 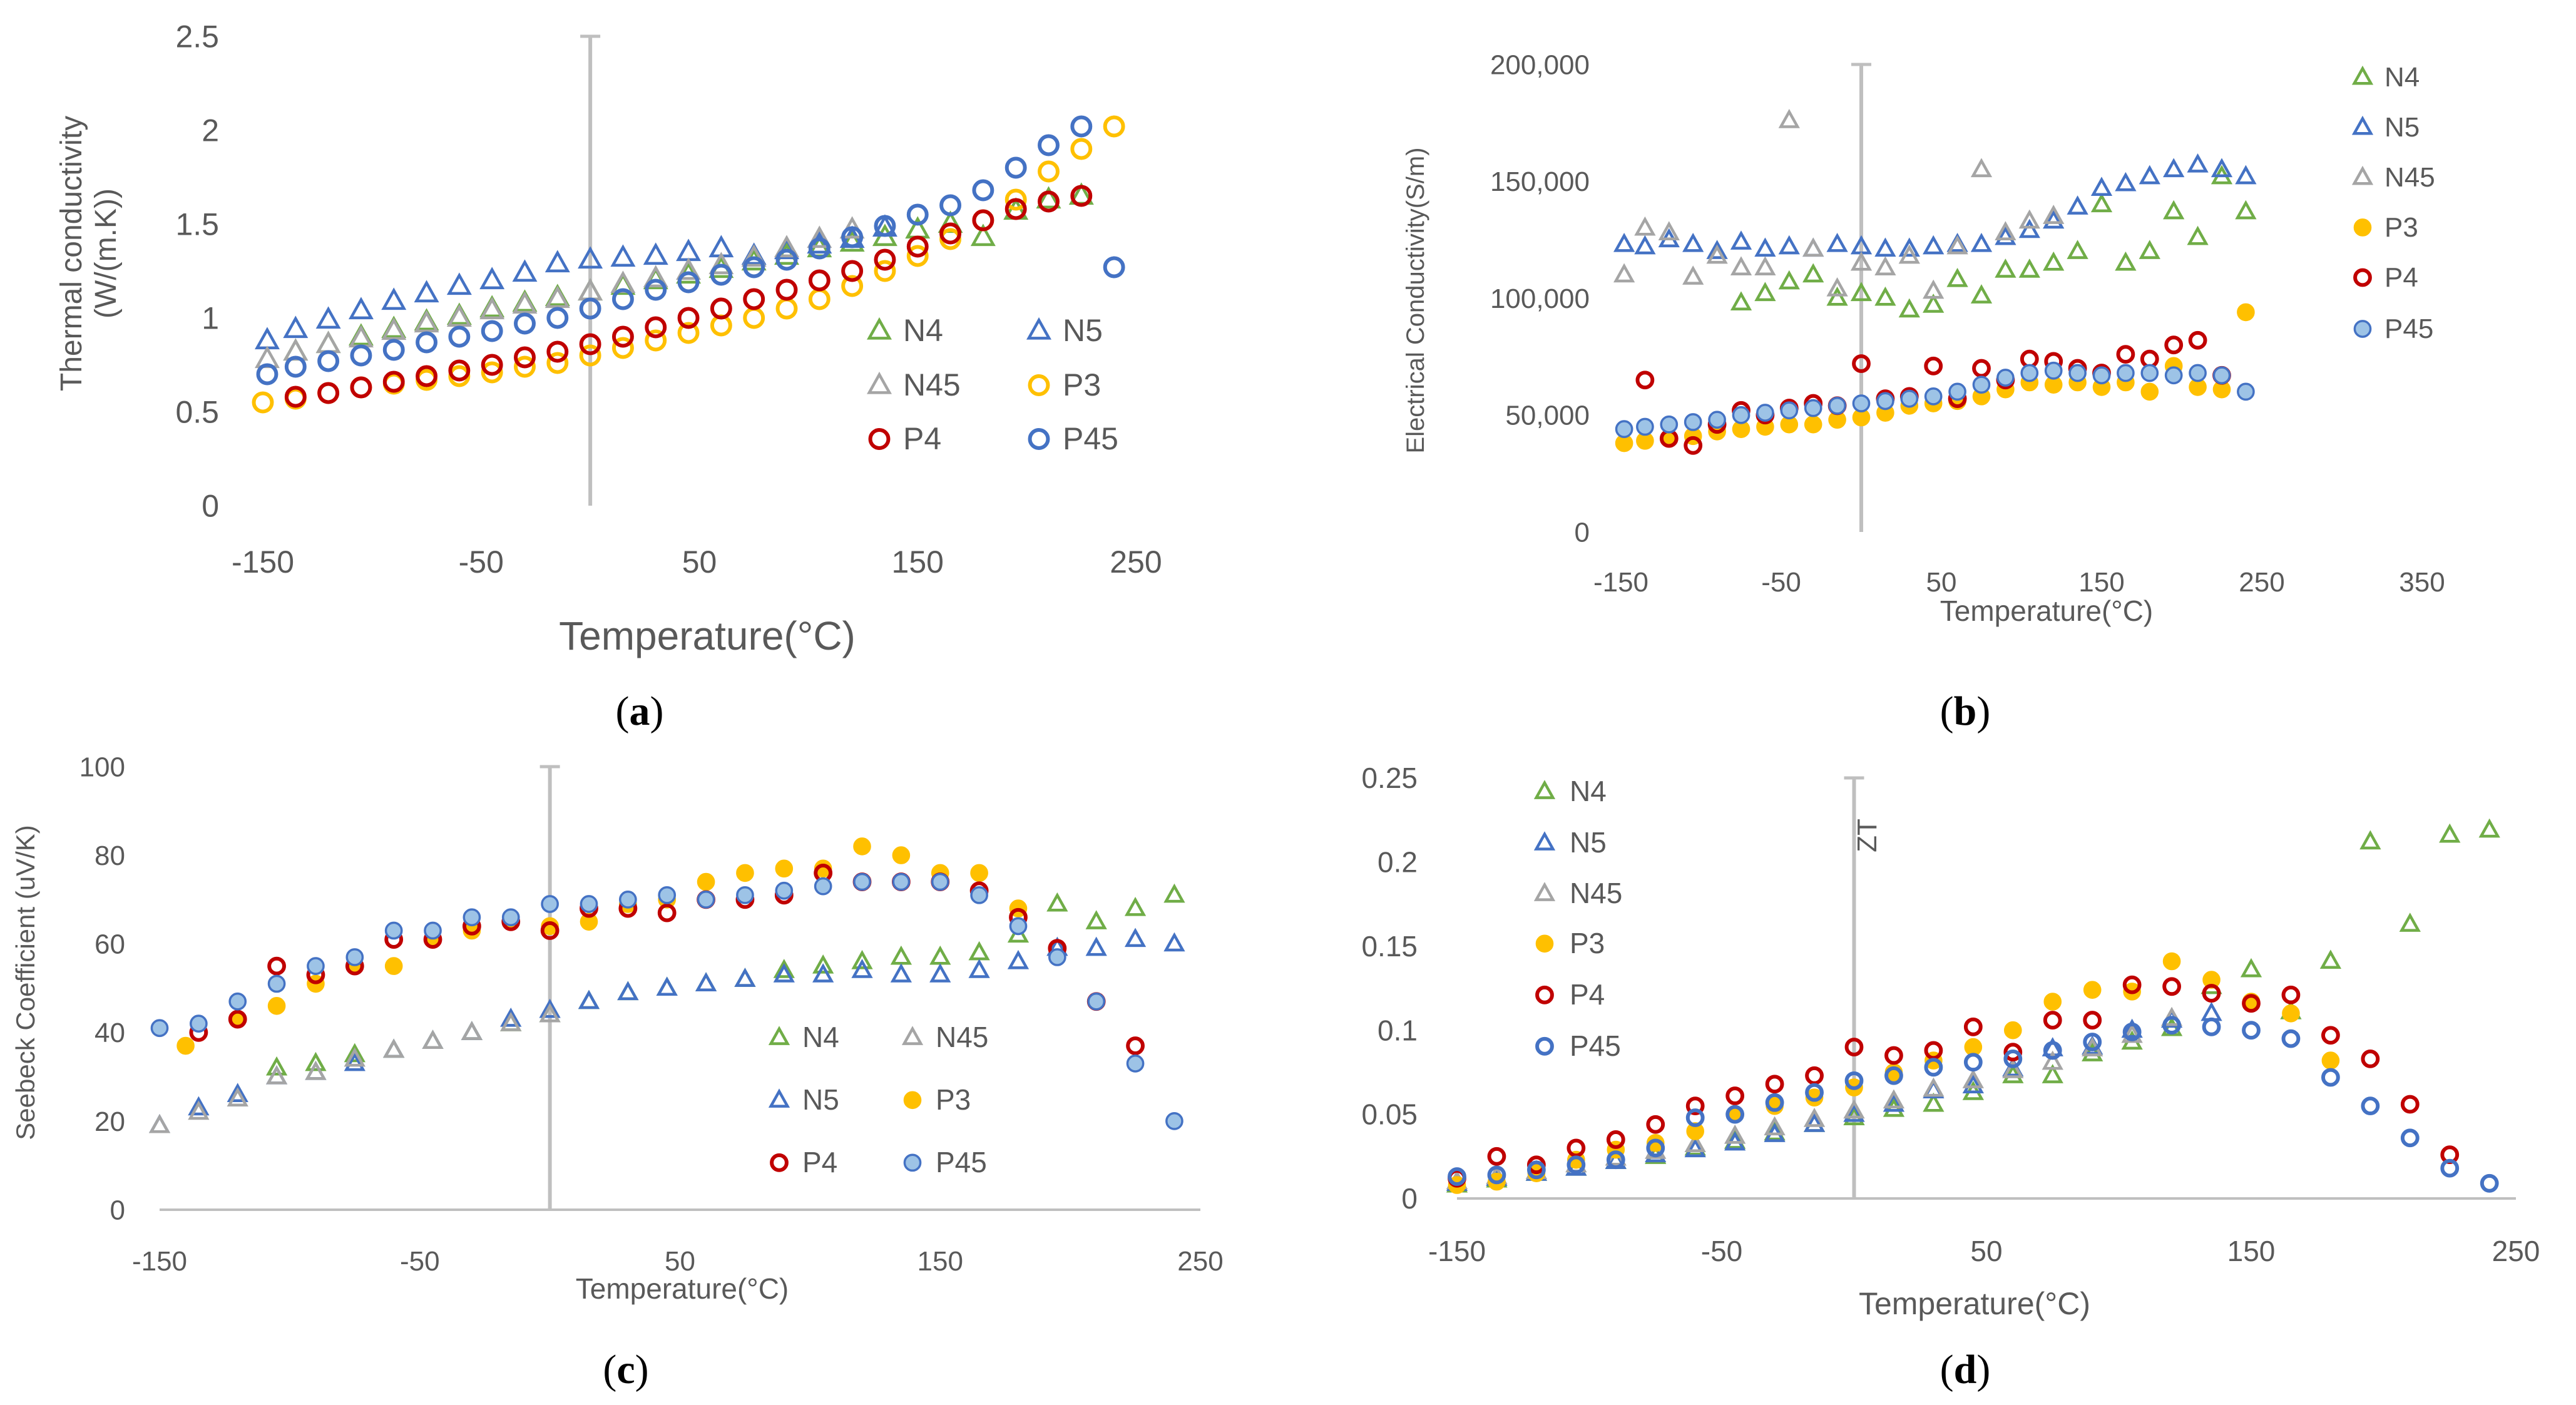 What do you see at coordinates (1200, 1261) in the screenshot?
I see `x-tick-label-c: 250` at bounding box center [1200, 1261].